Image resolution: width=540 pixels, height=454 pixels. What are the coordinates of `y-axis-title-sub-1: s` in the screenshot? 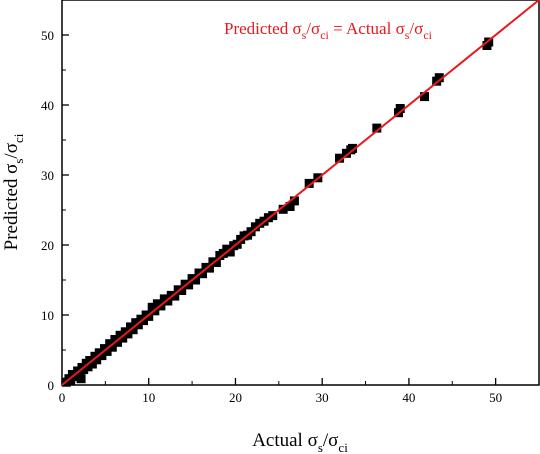 It's located at (18, 161).